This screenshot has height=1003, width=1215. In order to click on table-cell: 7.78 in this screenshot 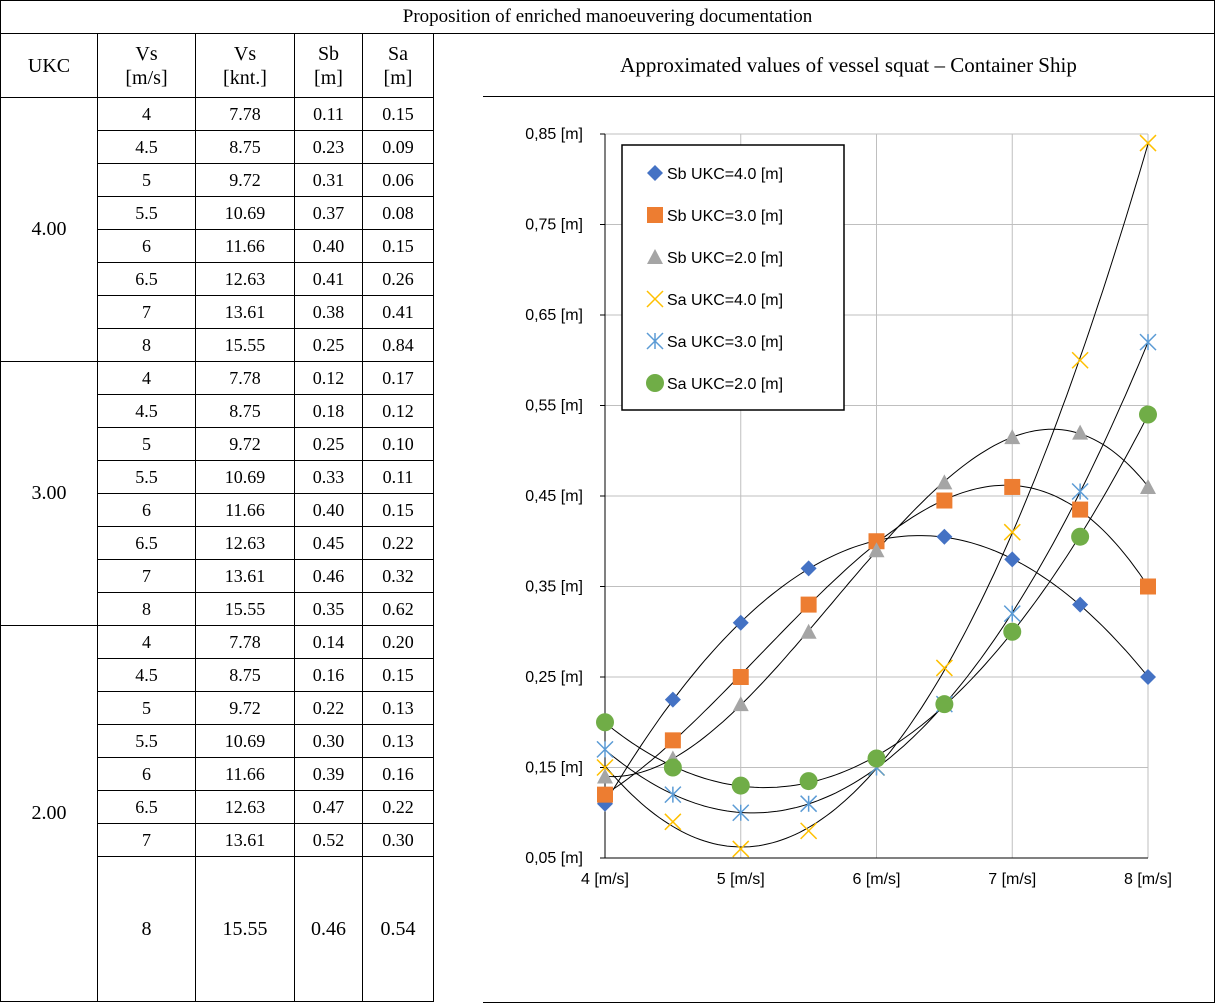, I will do `click(245, 114)`.